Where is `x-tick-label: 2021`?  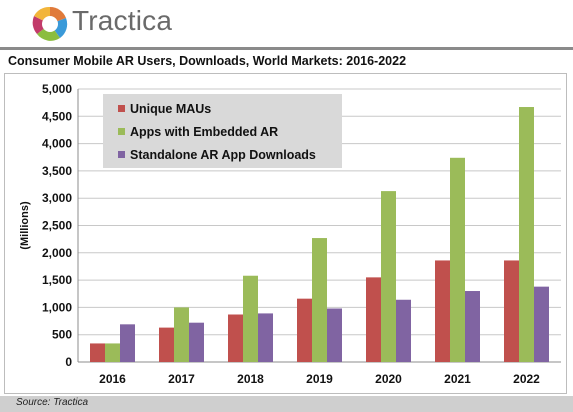 x-tick-label: 2021 is located at coordinates (457, 379).